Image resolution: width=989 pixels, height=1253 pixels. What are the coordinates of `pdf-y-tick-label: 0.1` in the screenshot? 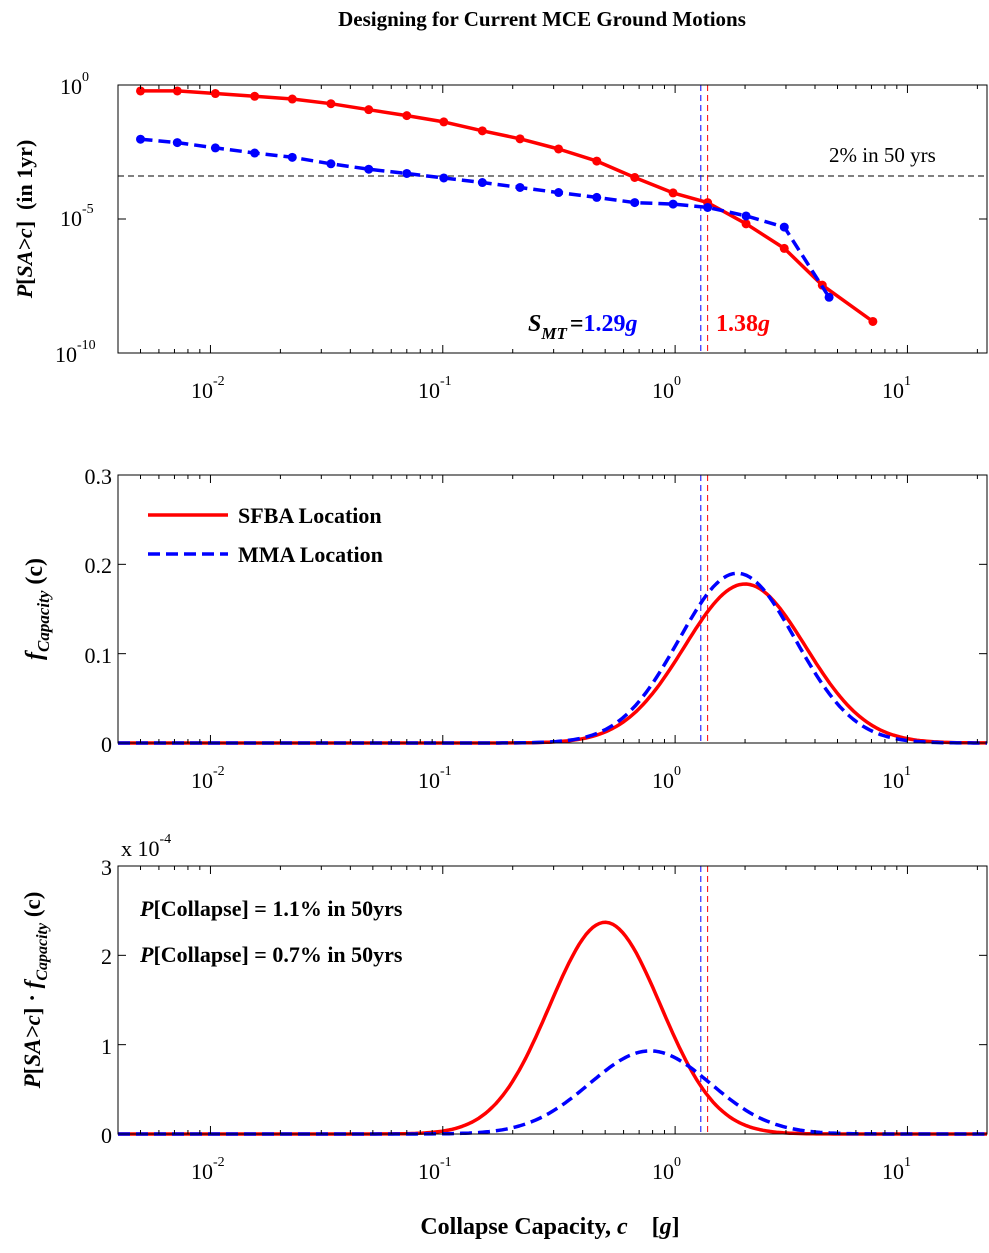 It's located at (99, 655).